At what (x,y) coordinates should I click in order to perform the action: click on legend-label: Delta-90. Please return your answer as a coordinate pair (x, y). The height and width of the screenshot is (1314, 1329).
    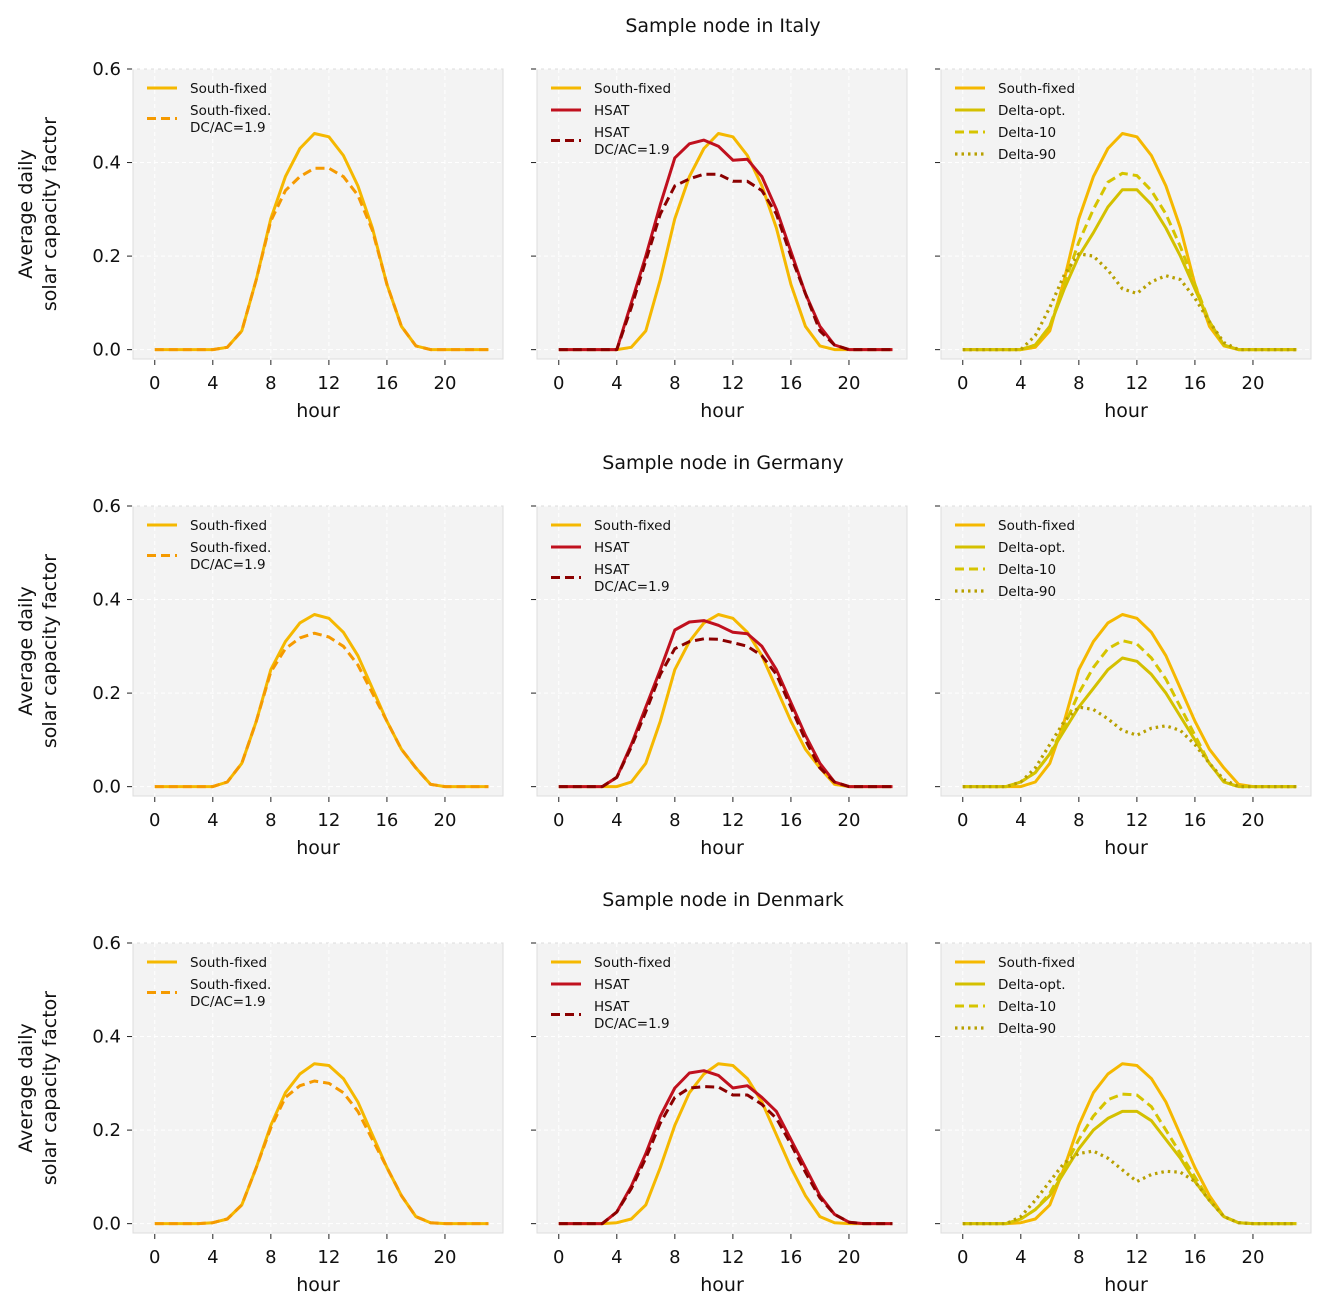
    Looking at the image, I should click on (1027, 1029).